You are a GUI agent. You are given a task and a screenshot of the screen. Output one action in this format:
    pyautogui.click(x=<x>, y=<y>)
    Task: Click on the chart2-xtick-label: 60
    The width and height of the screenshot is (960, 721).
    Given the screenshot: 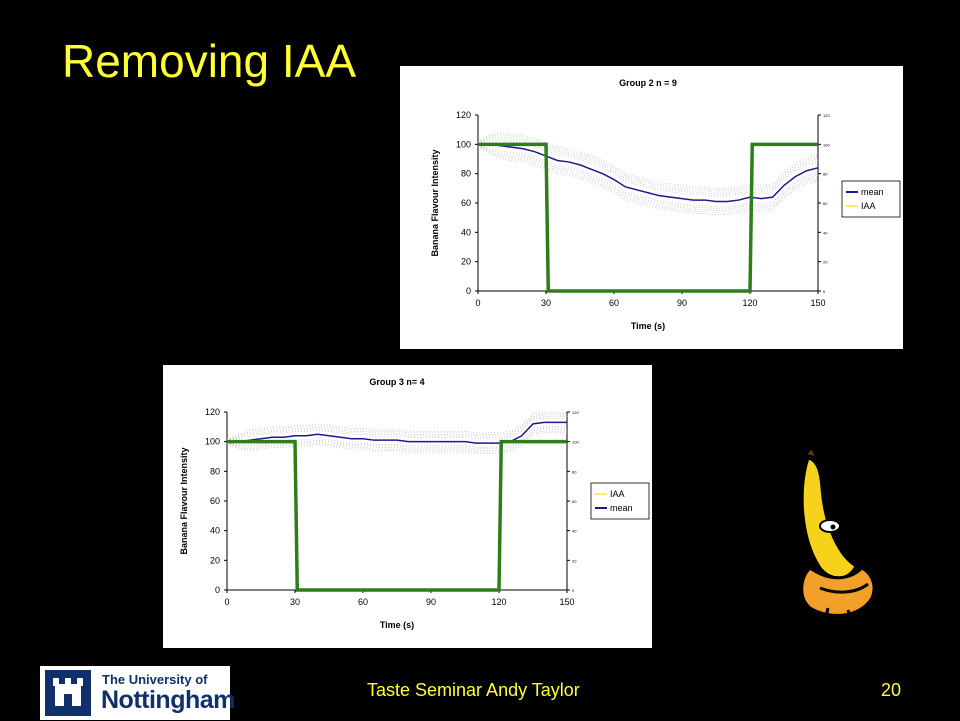 What is the action you would take?
    pyautogui.click(x=363, y=602)
    